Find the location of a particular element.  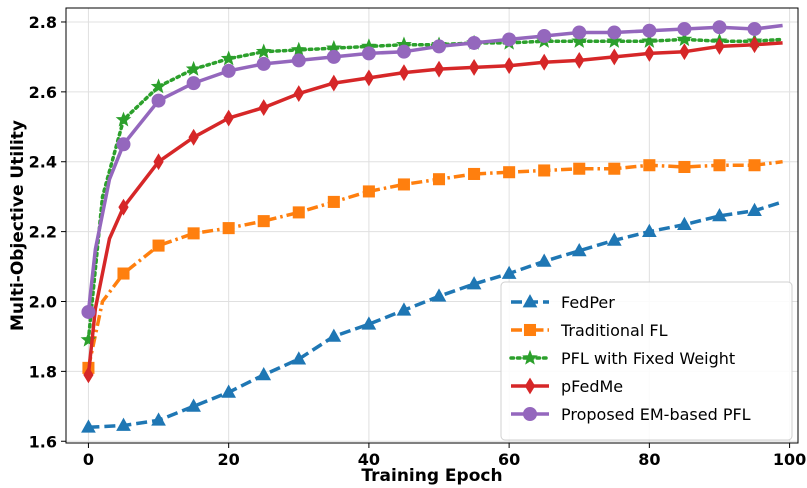

legend-entry: PFL with Fixed Weight is located at coordinates (622, 358).